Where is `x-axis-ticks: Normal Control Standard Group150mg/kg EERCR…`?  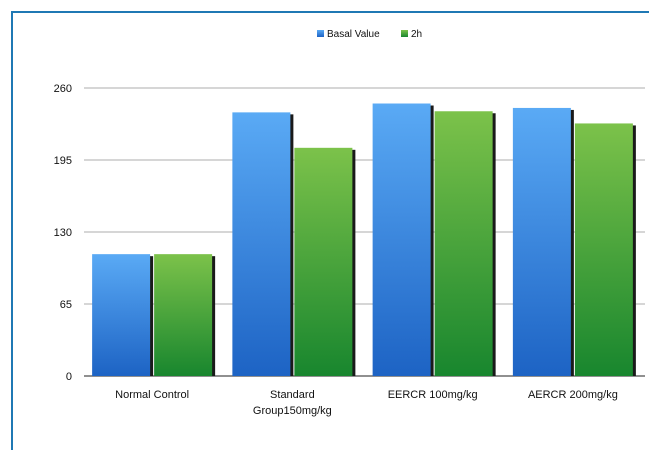
x-axis-ticks: Normal Control Standard Group150mg/kg EERCR… is located at coordinates (366, 403).